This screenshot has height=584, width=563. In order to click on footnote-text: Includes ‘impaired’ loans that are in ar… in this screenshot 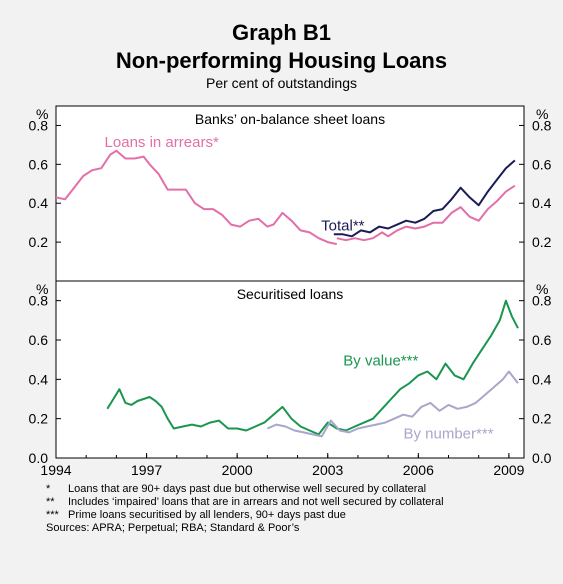, I will do `click(256, 502)`.